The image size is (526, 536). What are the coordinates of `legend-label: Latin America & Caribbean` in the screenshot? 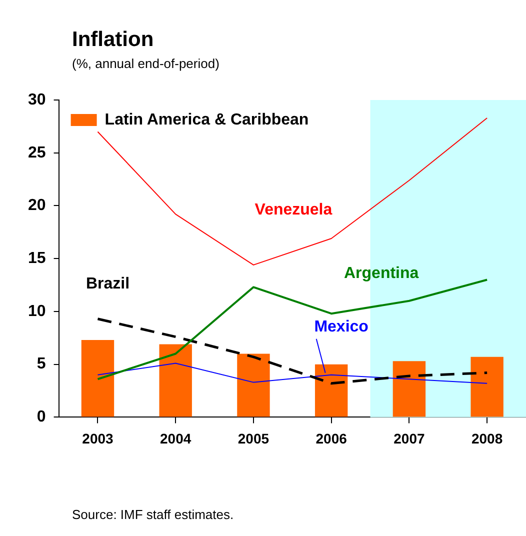 It's located at (206, 119).